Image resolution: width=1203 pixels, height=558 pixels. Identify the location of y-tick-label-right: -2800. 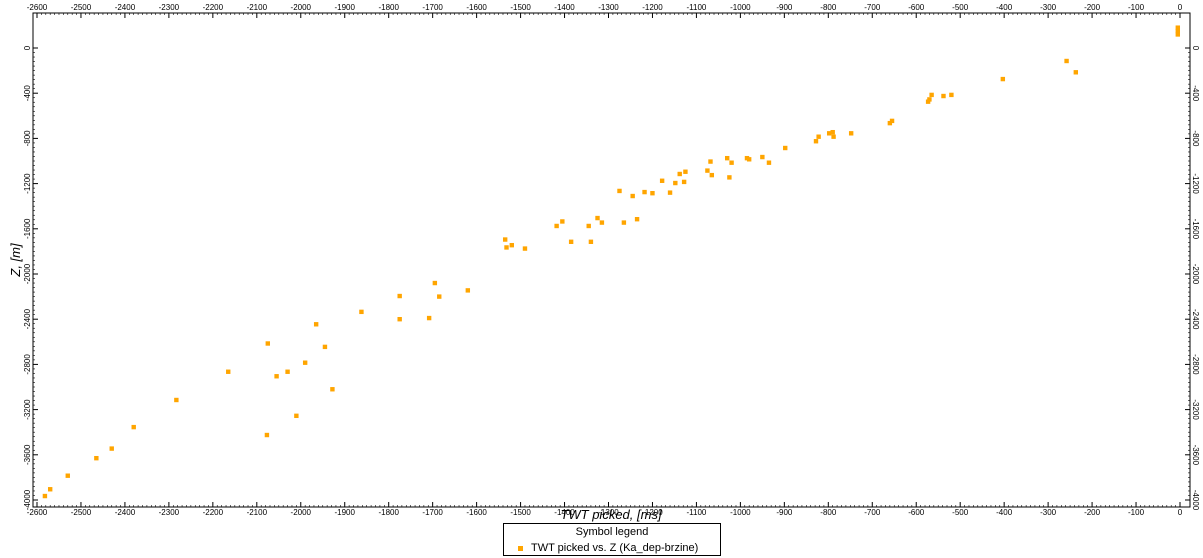
(1195, 364).